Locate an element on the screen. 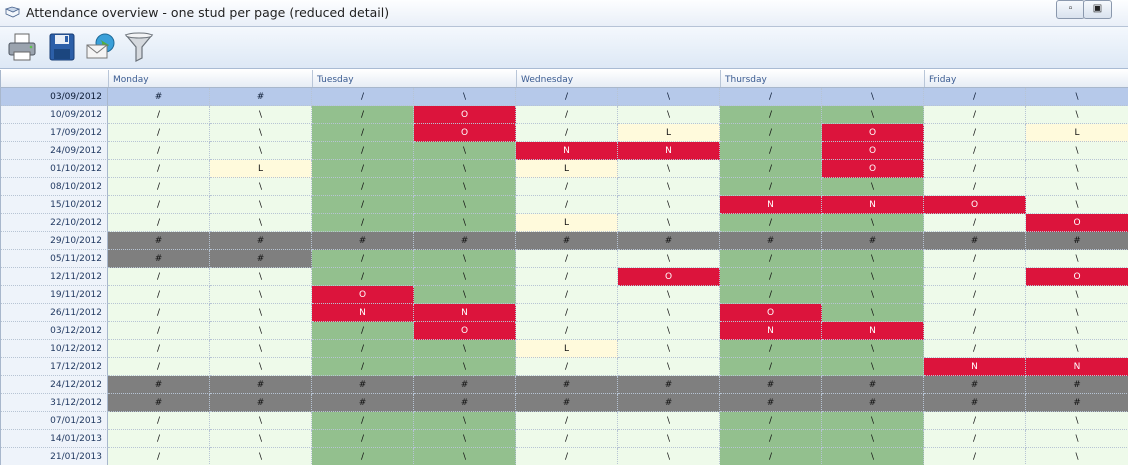 The width and height of the screenshot is (1128, 465). table-row: 31/12/2012 # # # # # # # # # # is located at coordinates (564, 403).